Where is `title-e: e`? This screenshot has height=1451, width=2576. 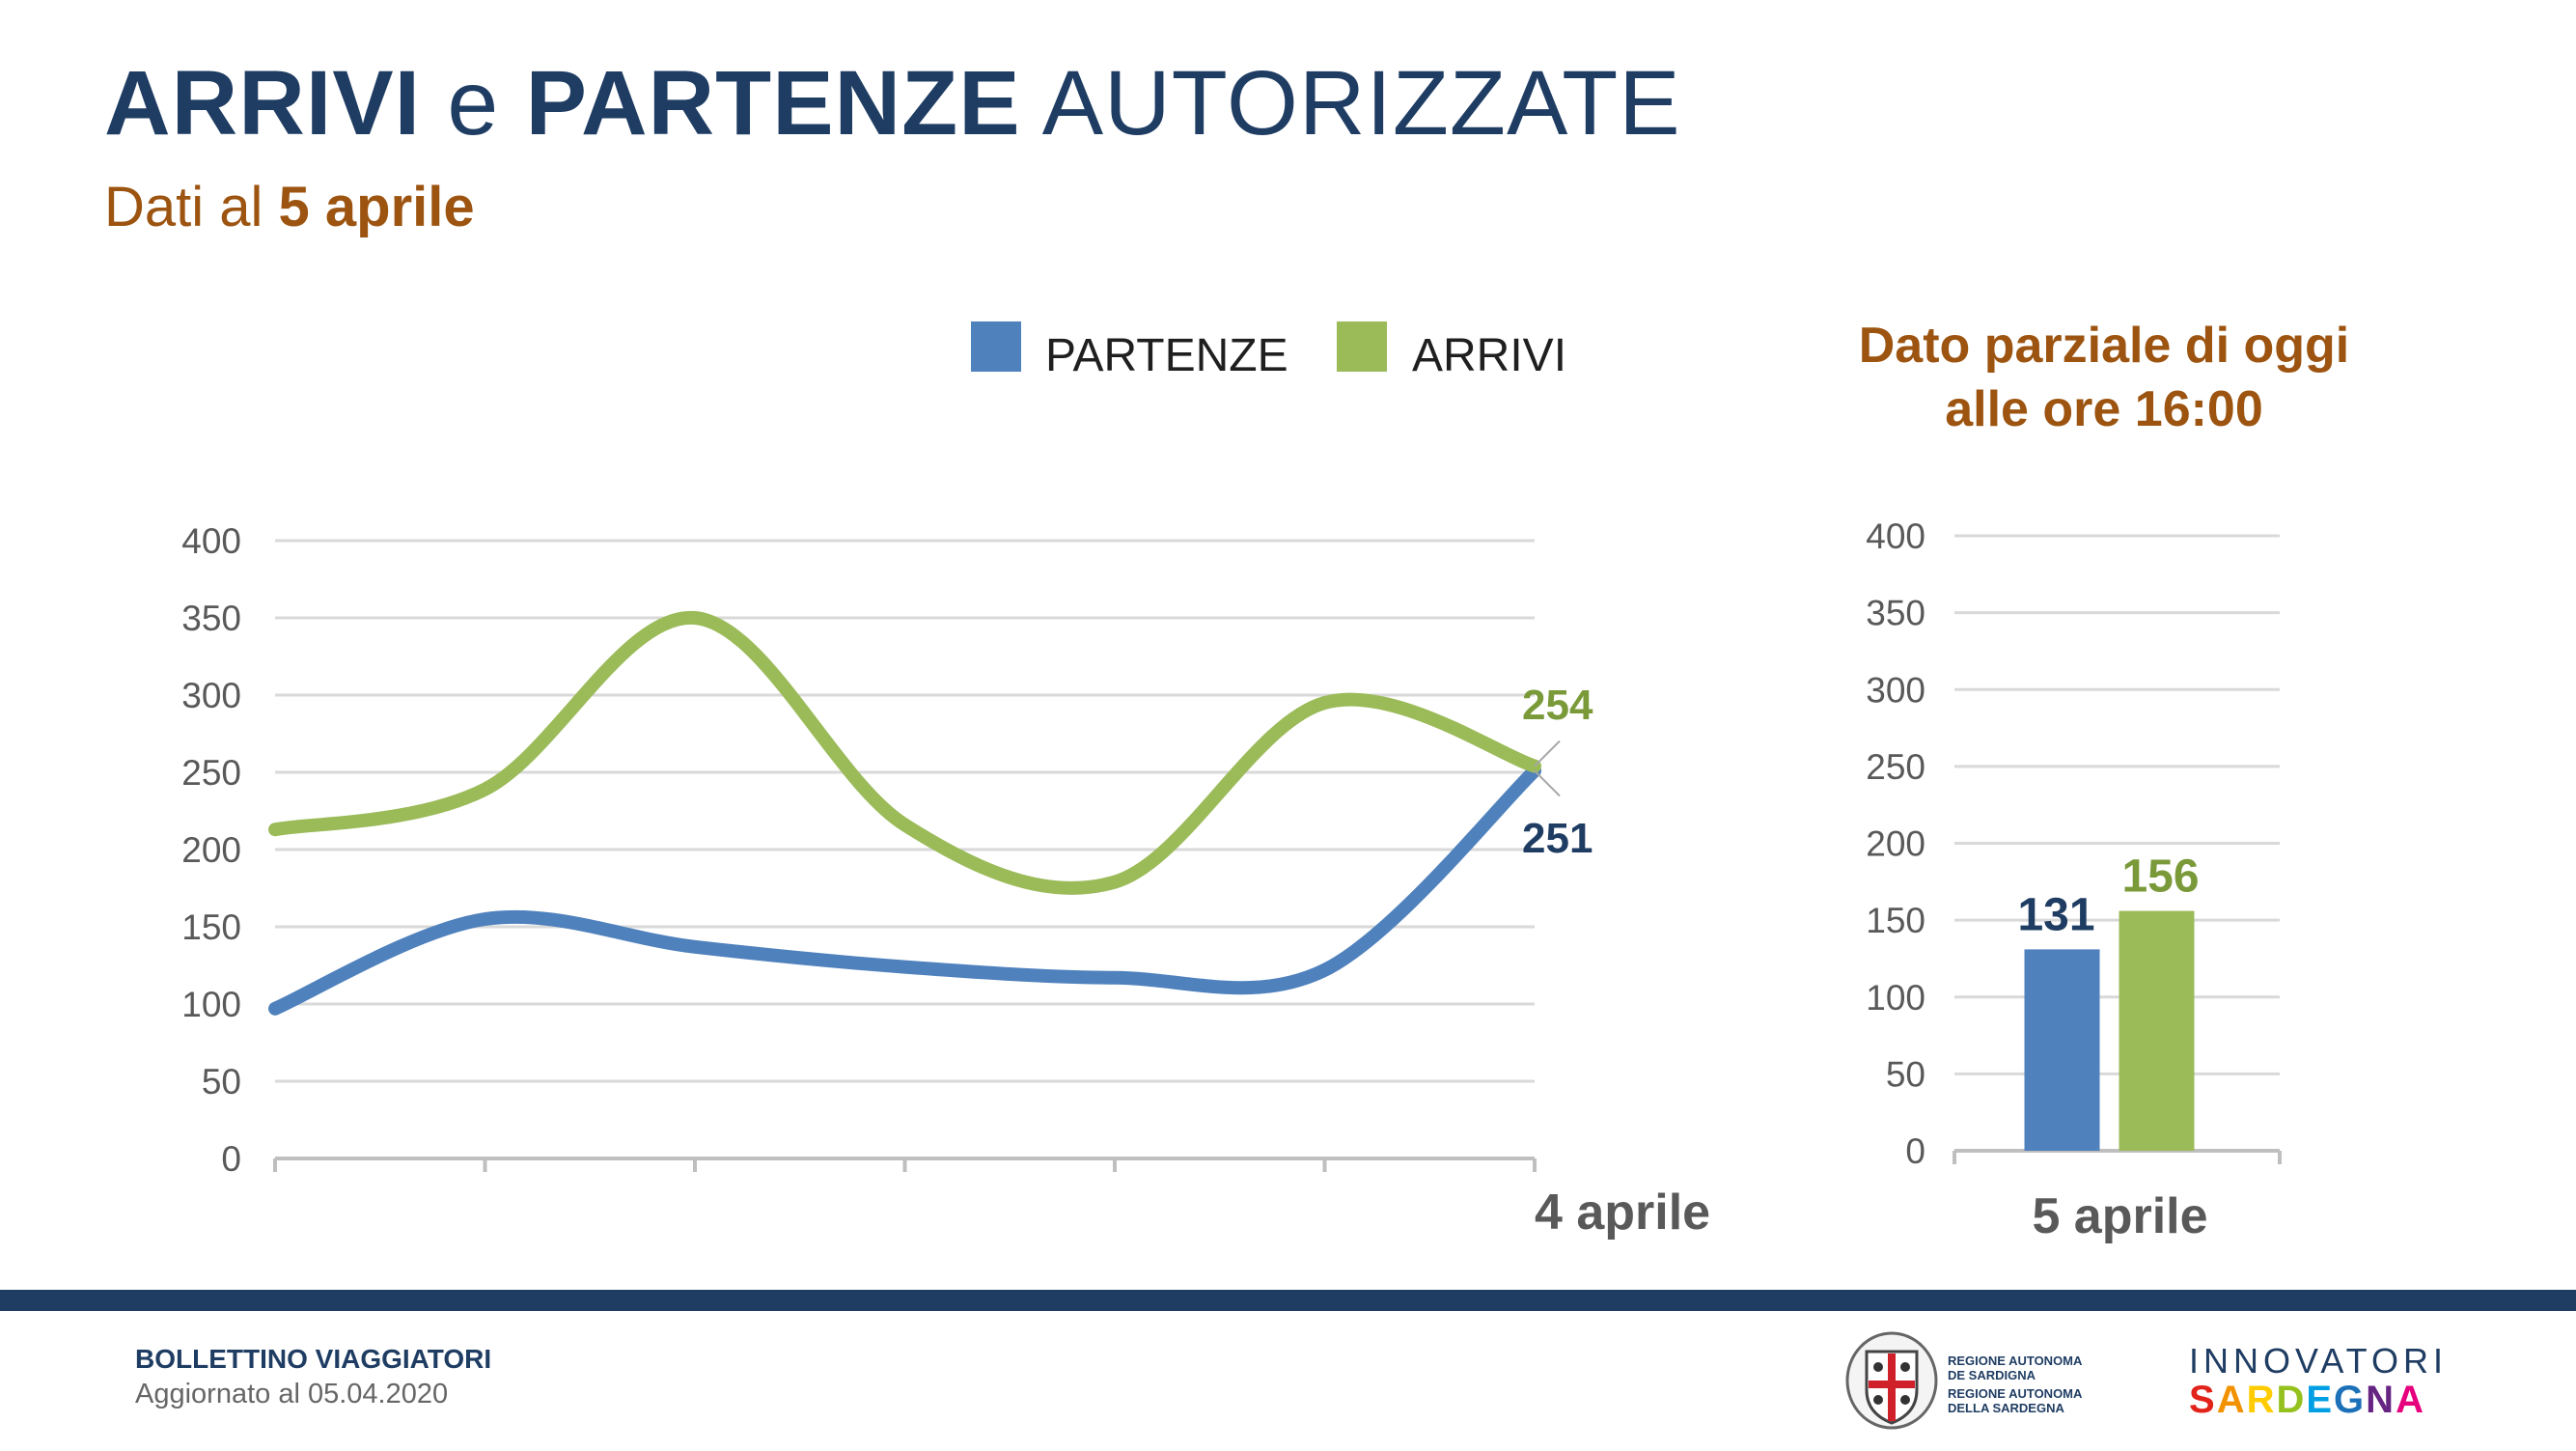 title-e: e is located at coordinates (473, 103).